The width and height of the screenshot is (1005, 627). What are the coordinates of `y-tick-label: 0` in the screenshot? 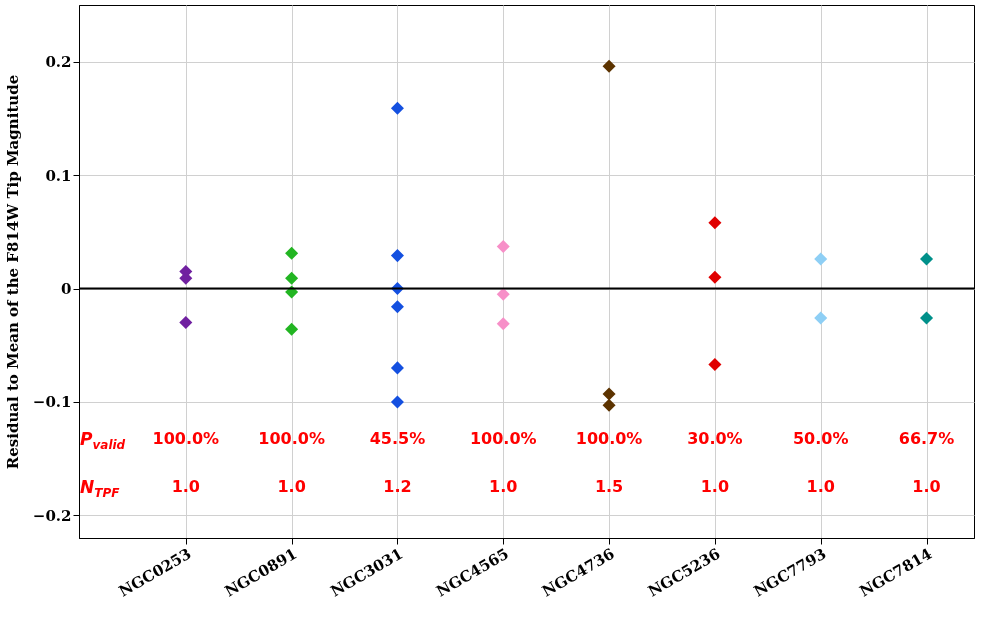 It's located at (66, 289).